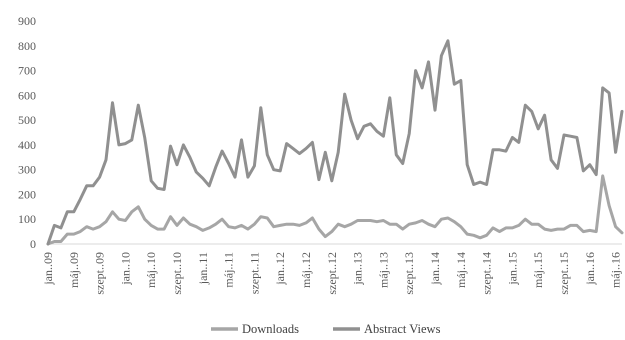  Describe the element at coordinates (280, 269) in the screenshot. I see `x-tick-label: jan..12` at that location.